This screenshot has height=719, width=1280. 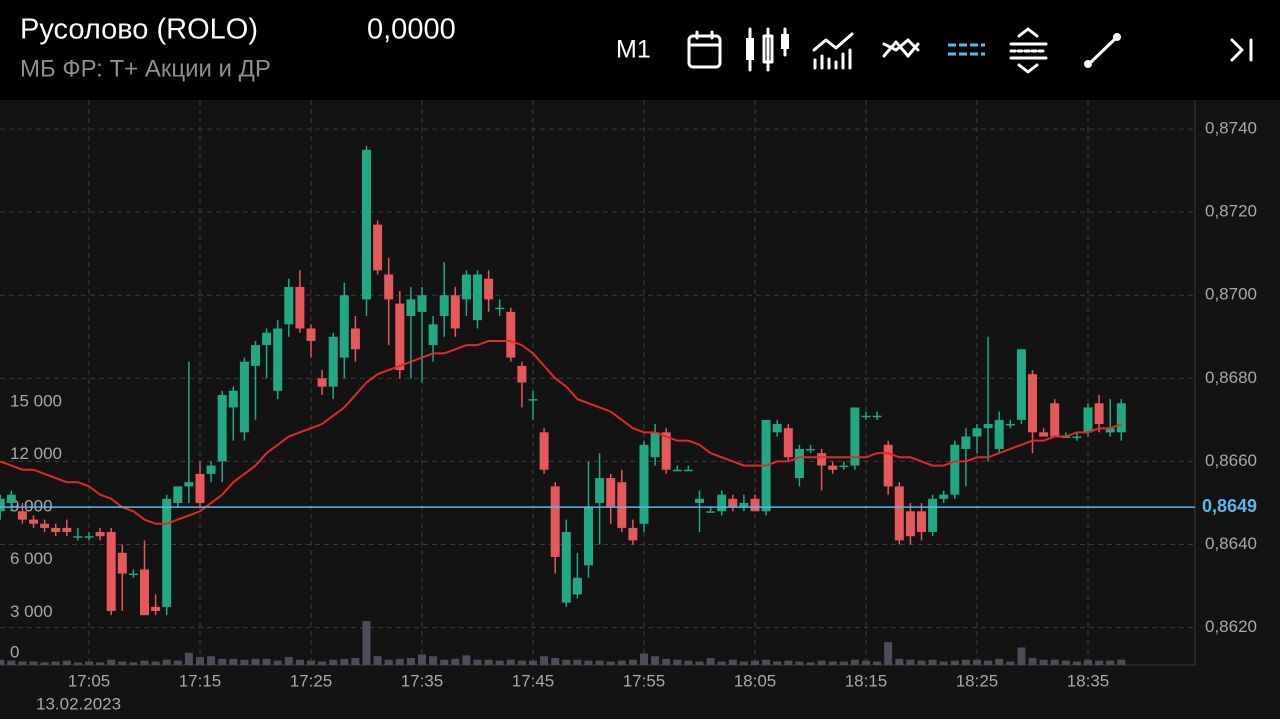 What do you see at coordinates (78, 703) in the screenshot?
I see `date-label: 13.02.2023` at bounding box center [78, 703].